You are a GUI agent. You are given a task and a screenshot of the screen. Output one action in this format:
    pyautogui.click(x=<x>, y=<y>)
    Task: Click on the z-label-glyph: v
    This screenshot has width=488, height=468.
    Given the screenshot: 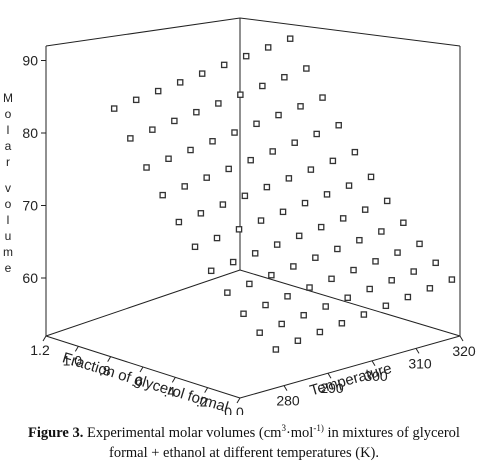 What is the action you would take?
    pyautogui.click(x=8, y=188)
    